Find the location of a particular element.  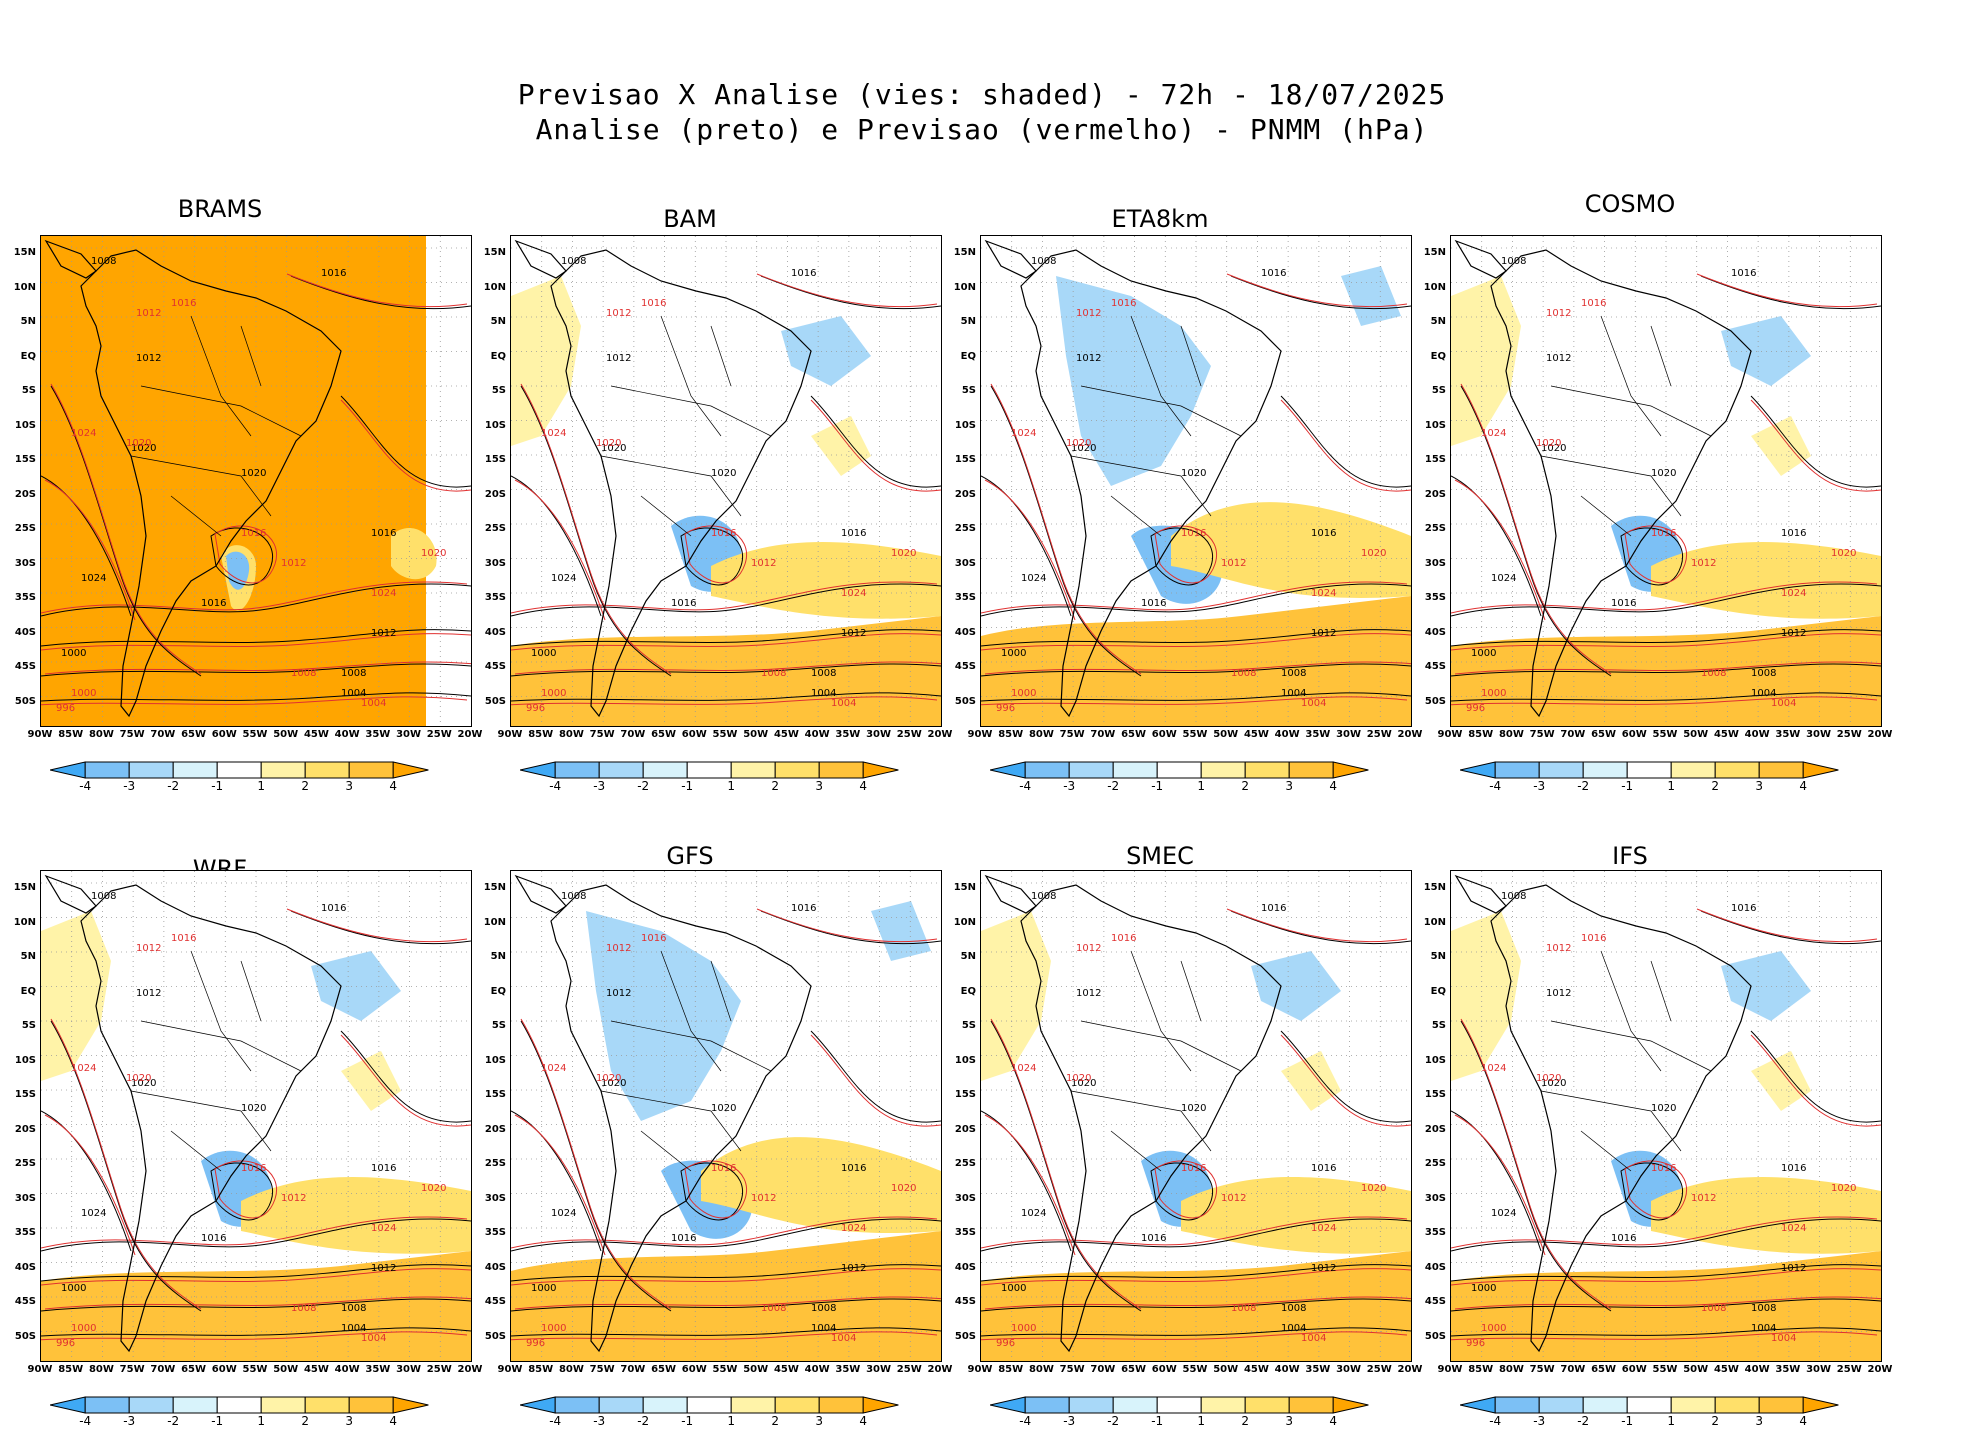

lon-tick-label: 40W is located at coordinates (817, 1369).